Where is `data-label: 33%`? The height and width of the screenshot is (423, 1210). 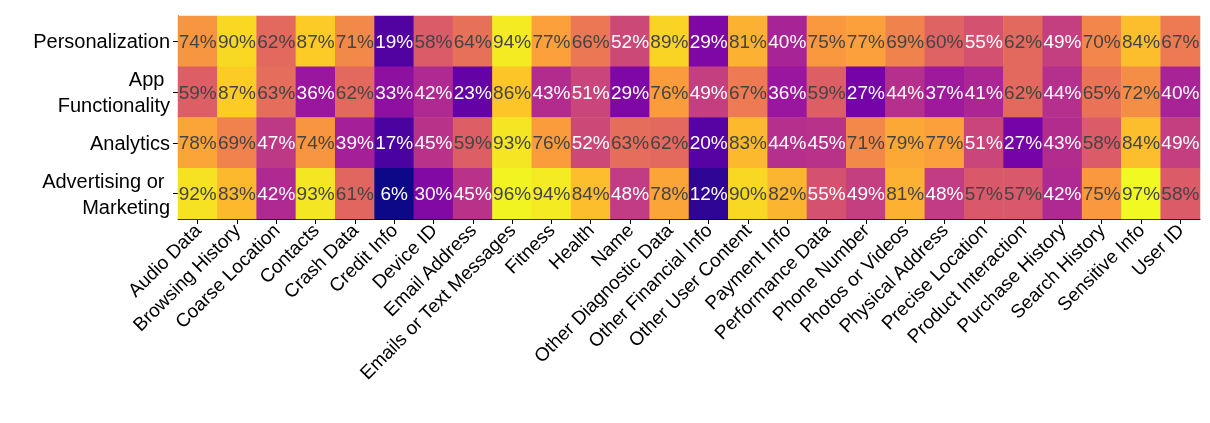 data-label: 33% is located at coordinates (394, 92).